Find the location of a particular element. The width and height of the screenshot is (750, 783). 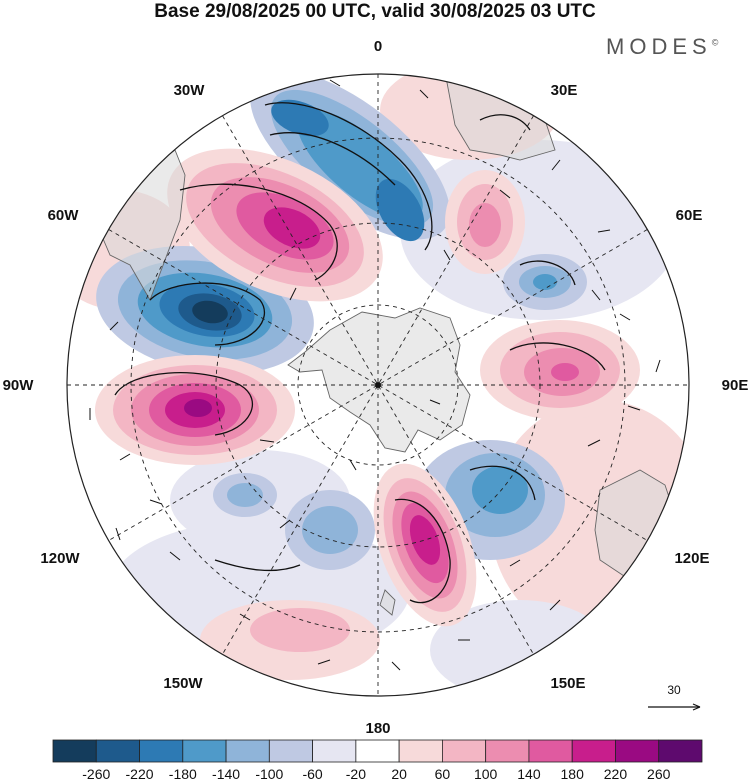

brand-logo: MODES© is located at coordinates (662, 47).